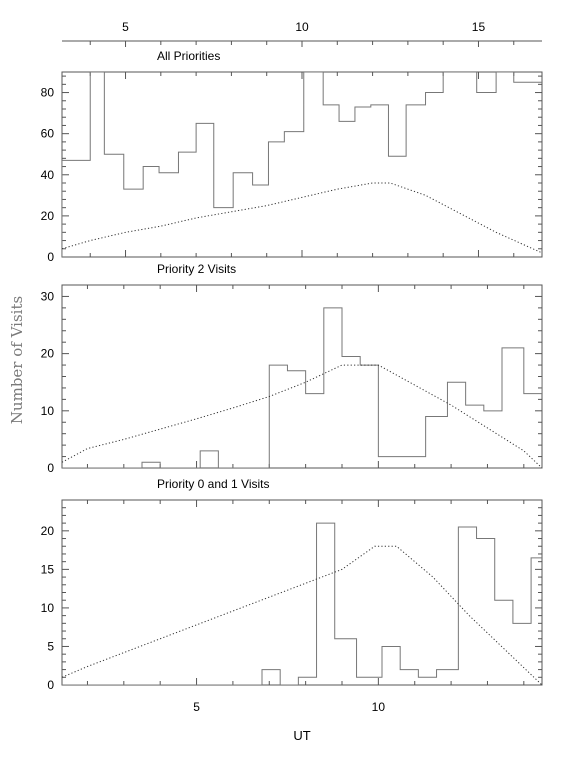 This screenshot has width=572, height=767. I want to click on panel-y-tick-label: 15, so click(48, 569).